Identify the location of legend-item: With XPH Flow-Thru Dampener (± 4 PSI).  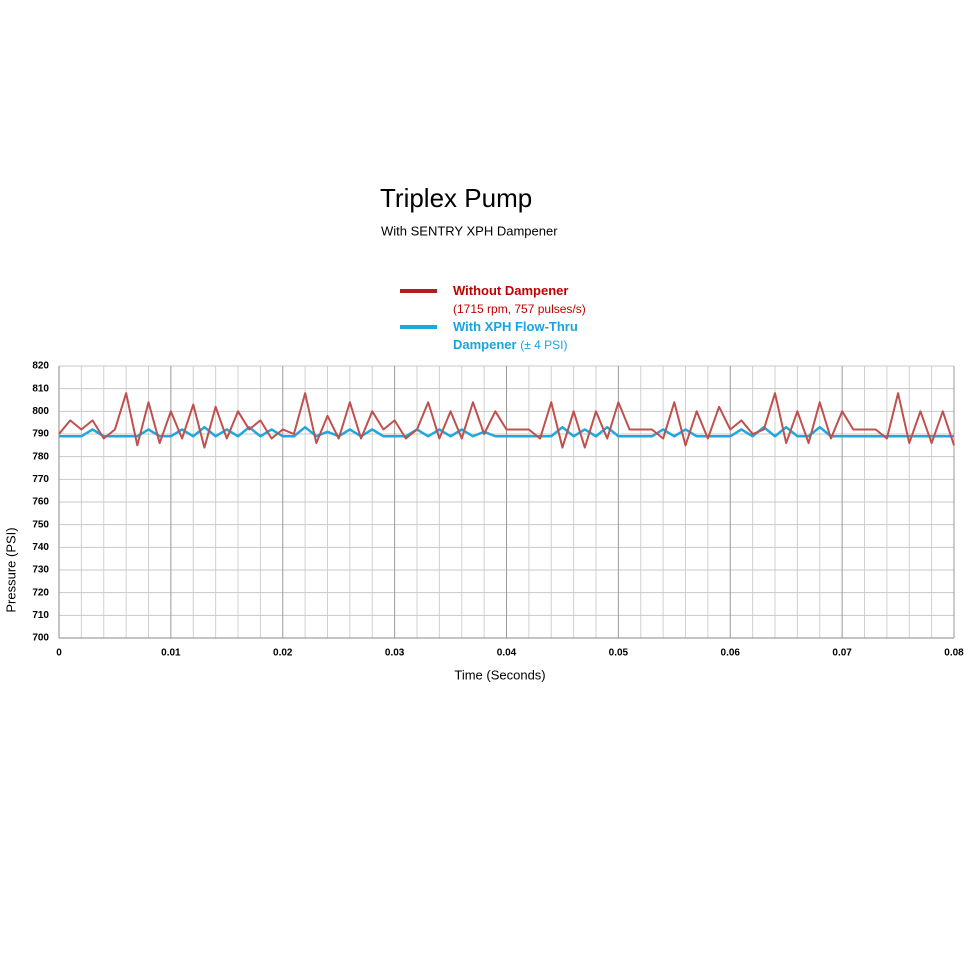
(515, 336).